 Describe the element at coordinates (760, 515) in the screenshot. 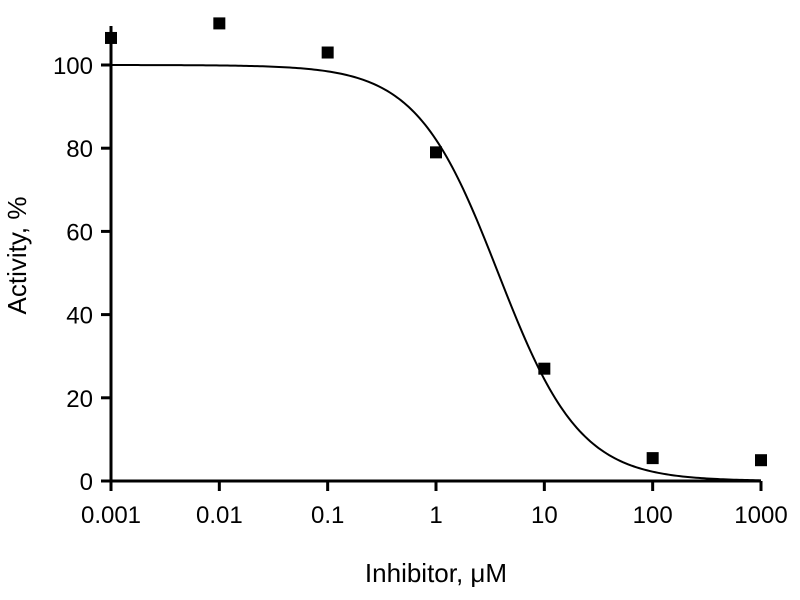

I see `x-tick-label: 1000` at that location.